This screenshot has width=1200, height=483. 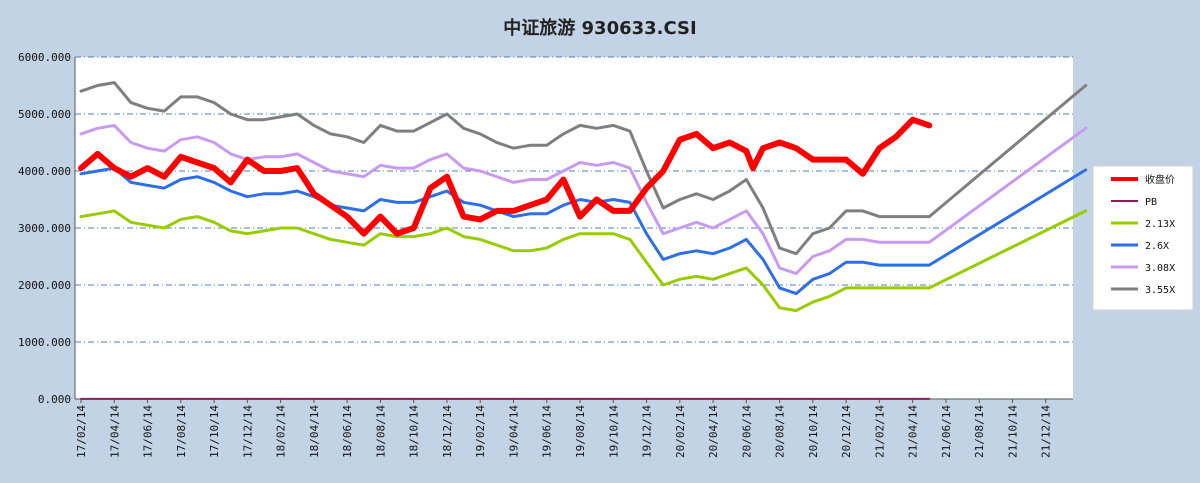 What do you see at coordinates (1151, 202) in the screenshot?
I see `legend-label: PB` at bounding box center [1151, 202].